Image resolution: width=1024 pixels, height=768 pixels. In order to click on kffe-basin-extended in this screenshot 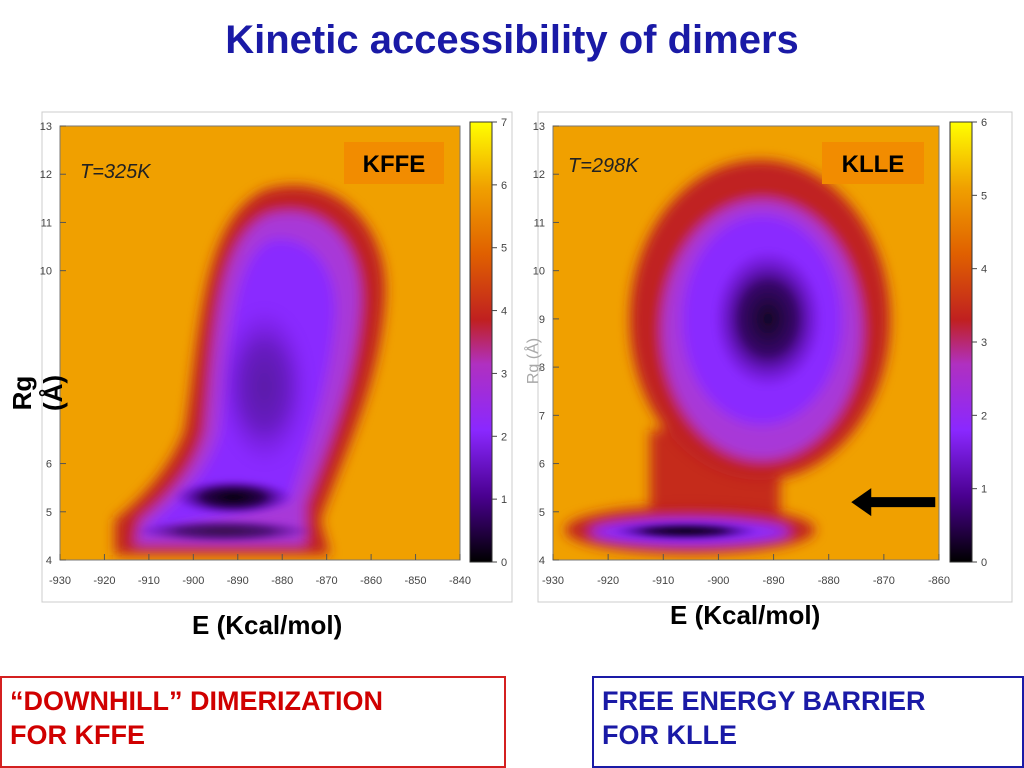, I will do `click(264, 386)`.